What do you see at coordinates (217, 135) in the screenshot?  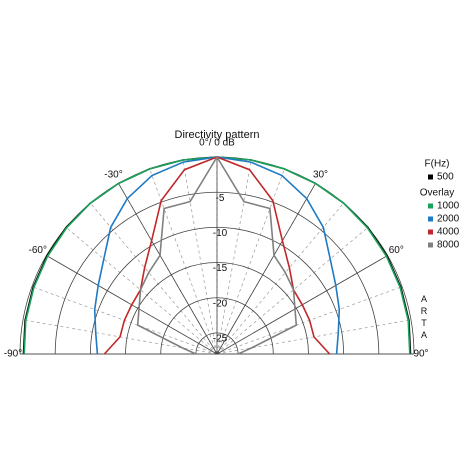 I see `chart-title: Directivity pattern` at bounding box center [217, 135].